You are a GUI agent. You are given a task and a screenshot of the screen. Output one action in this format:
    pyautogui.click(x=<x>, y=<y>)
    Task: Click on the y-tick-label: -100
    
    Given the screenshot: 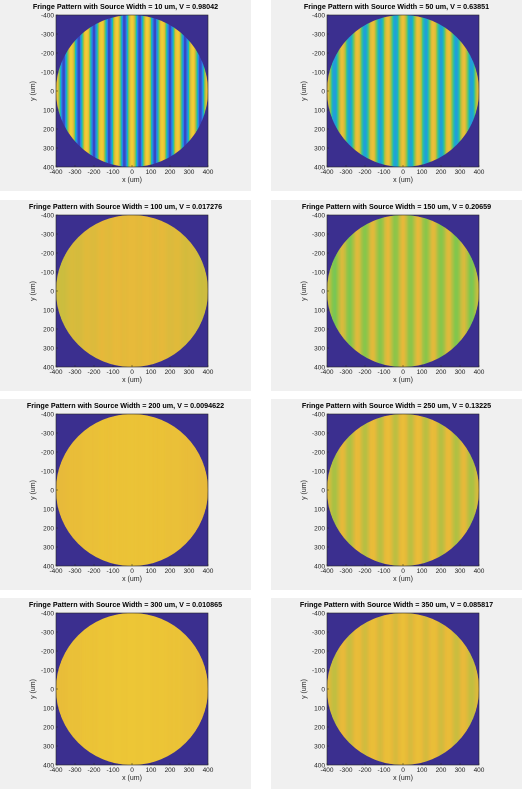 What is the action you would take?
    pyautogui.click(x=318, y=670)
    